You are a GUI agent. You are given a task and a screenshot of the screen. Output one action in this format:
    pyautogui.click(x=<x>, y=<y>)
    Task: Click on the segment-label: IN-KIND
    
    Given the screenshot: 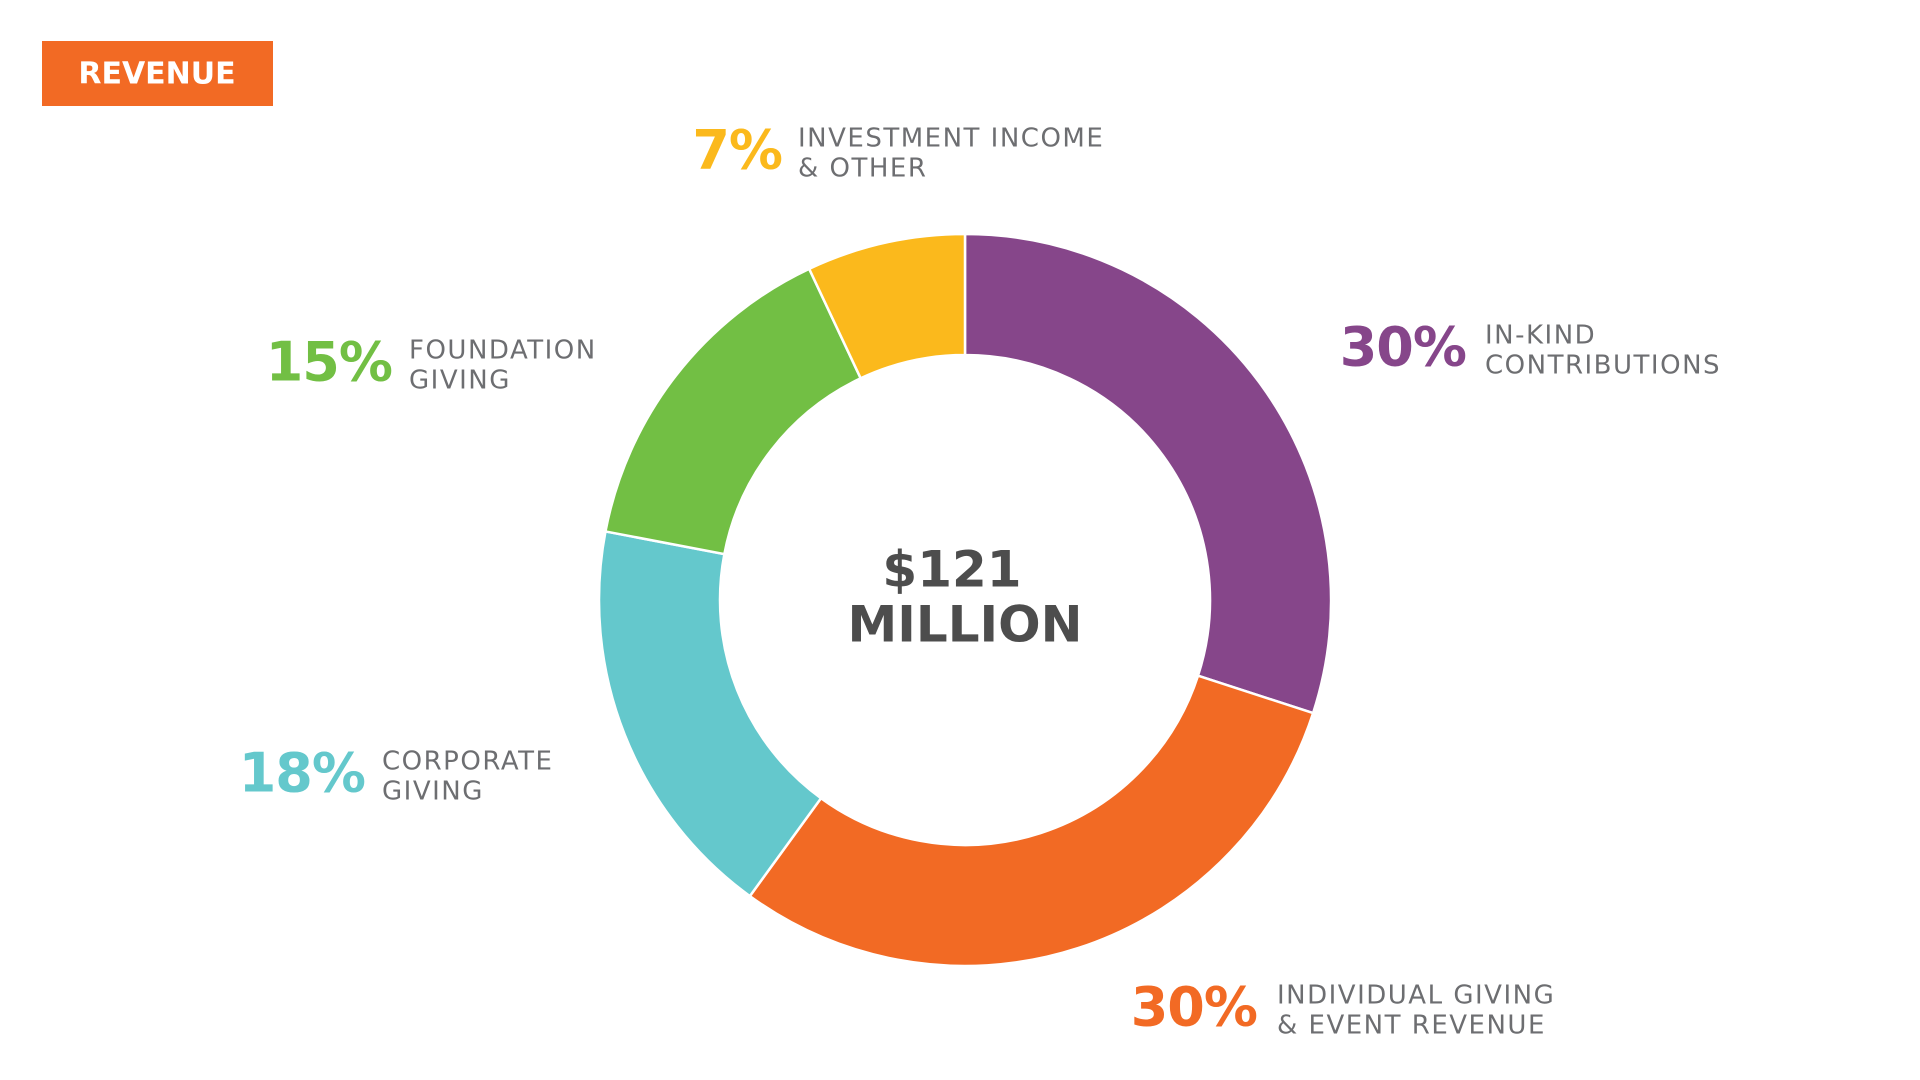 What is the action you would take?
    pyautogui.click(x=1540, y=336)
    